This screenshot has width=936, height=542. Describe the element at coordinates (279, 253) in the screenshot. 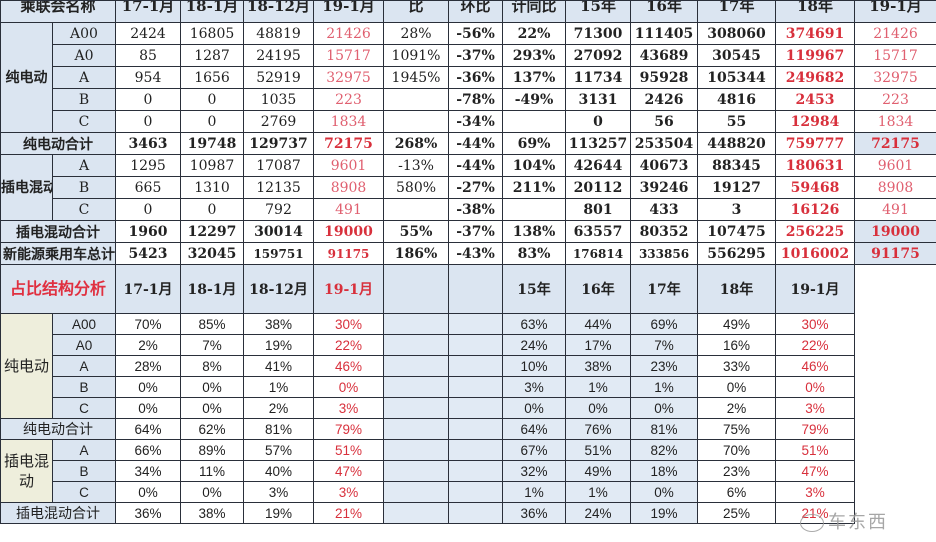

I see `grand-total-cell: 159751` at that location.